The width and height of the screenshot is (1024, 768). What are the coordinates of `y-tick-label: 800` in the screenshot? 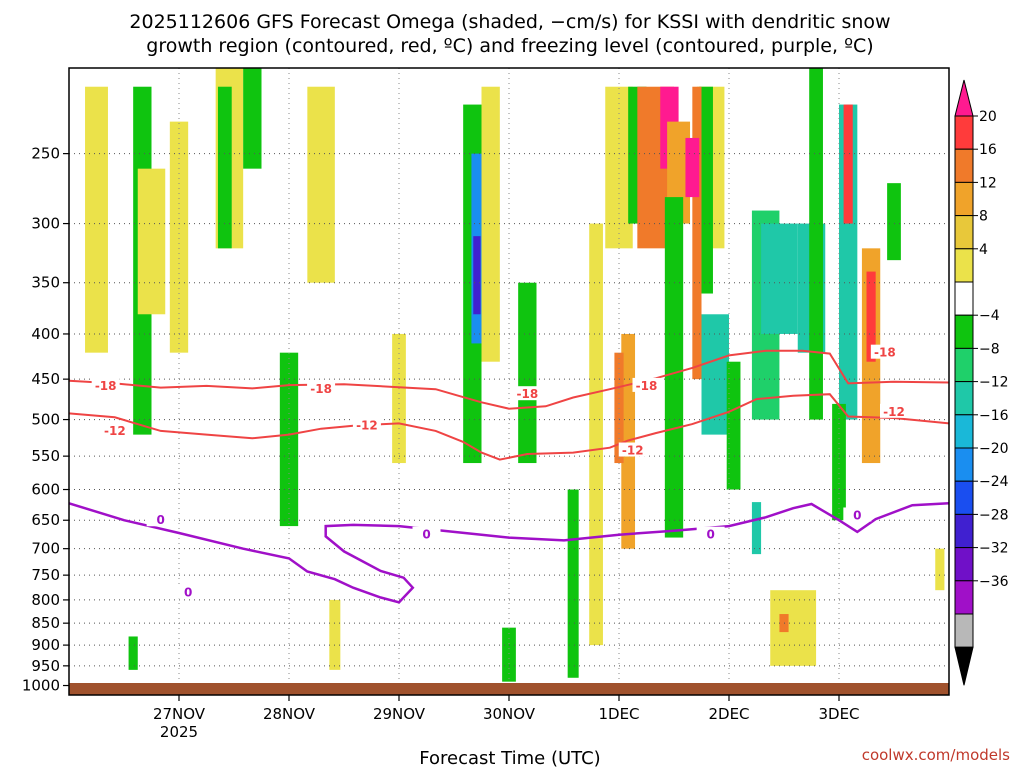 It's located at (45, 600).